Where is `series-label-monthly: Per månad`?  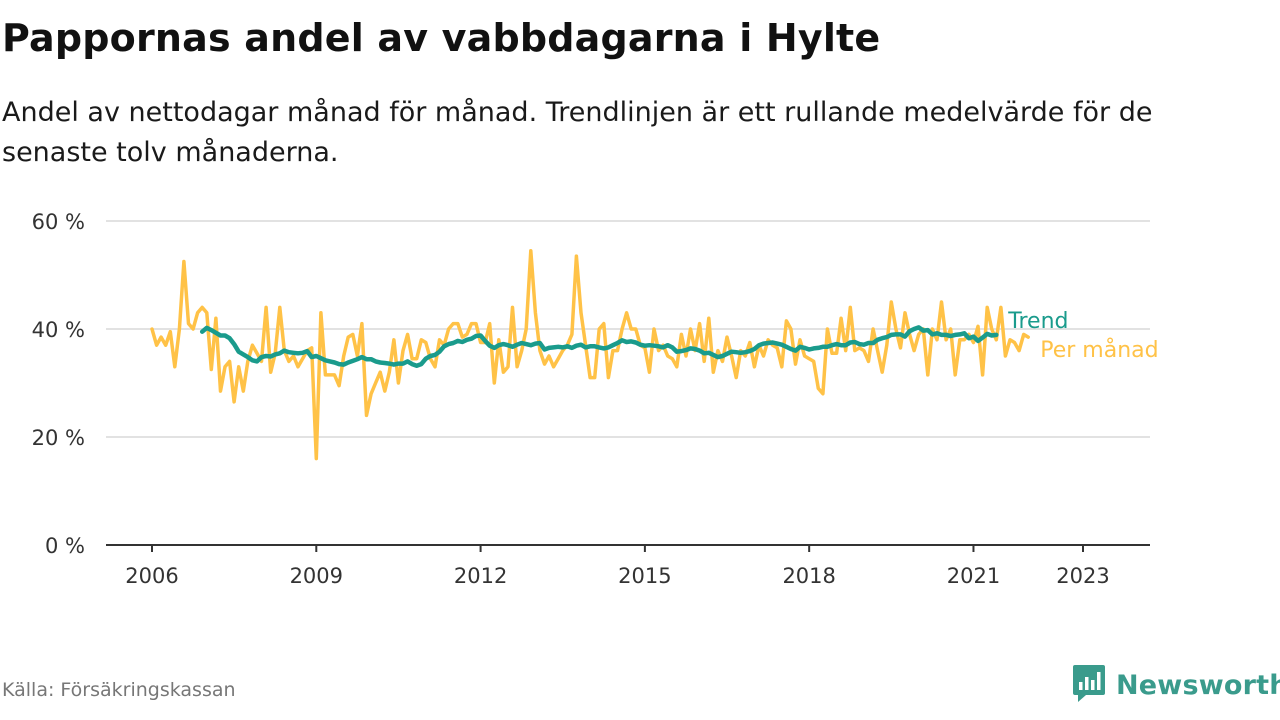 series-label-monthly: Per månad is located at coordinates (1099, 350).